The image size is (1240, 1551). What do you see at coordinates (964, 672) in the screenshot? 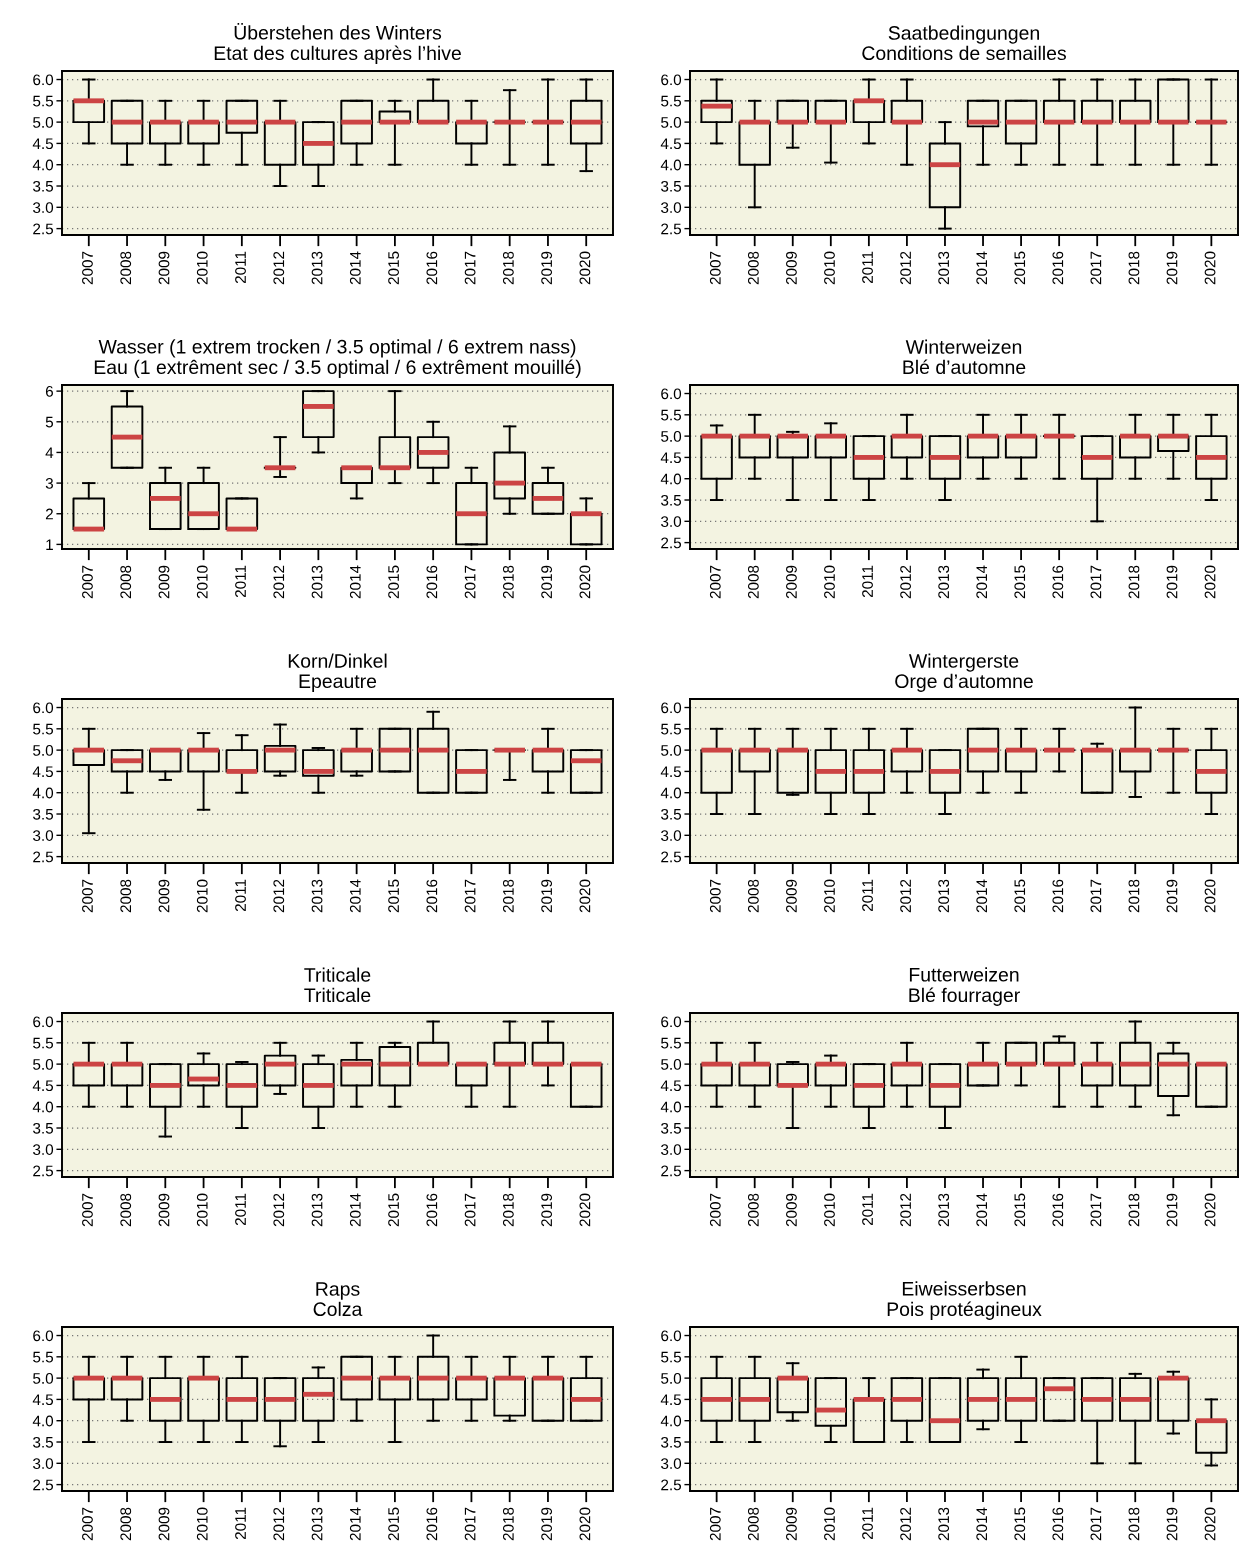
I see `chart-title: Wintergerste Orge d’automne` at bounding box center [964, 672].